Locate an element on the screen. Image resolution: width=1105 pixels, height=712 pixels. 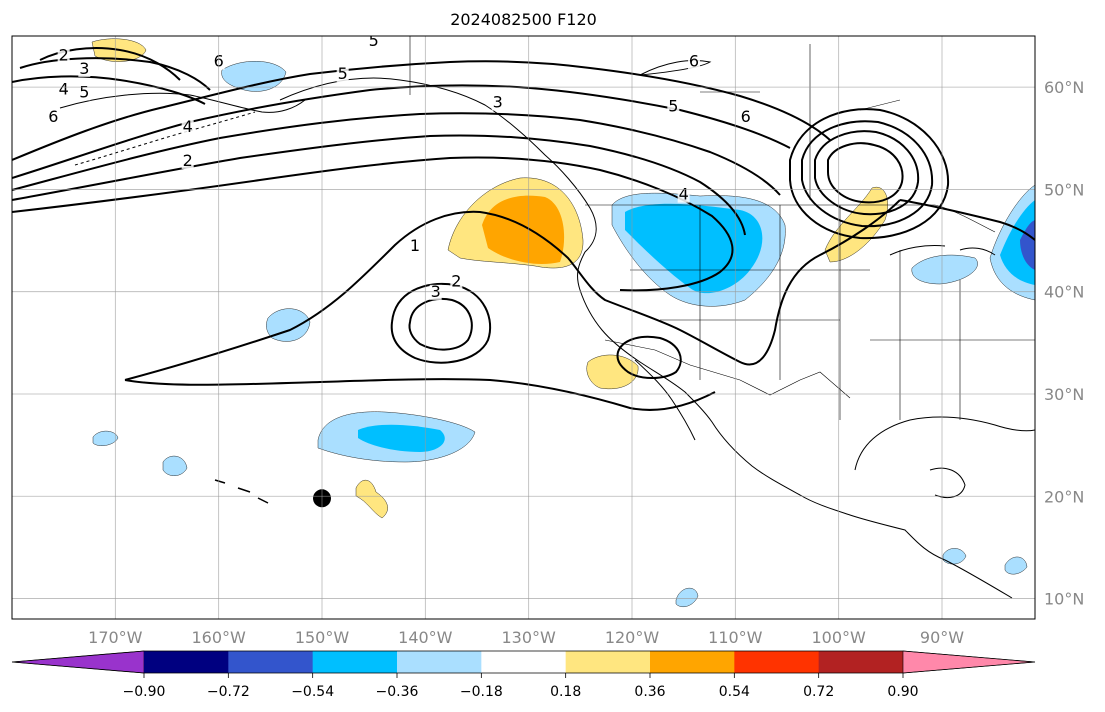
contour-south-closing is located at coordinates (420, 394).